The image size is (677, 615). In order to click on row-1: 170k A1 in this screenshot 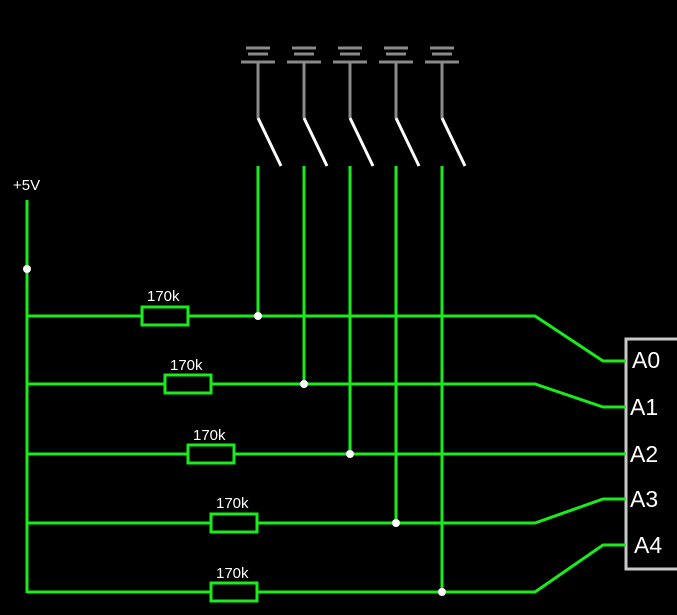, I will do `click(342, 388)`.